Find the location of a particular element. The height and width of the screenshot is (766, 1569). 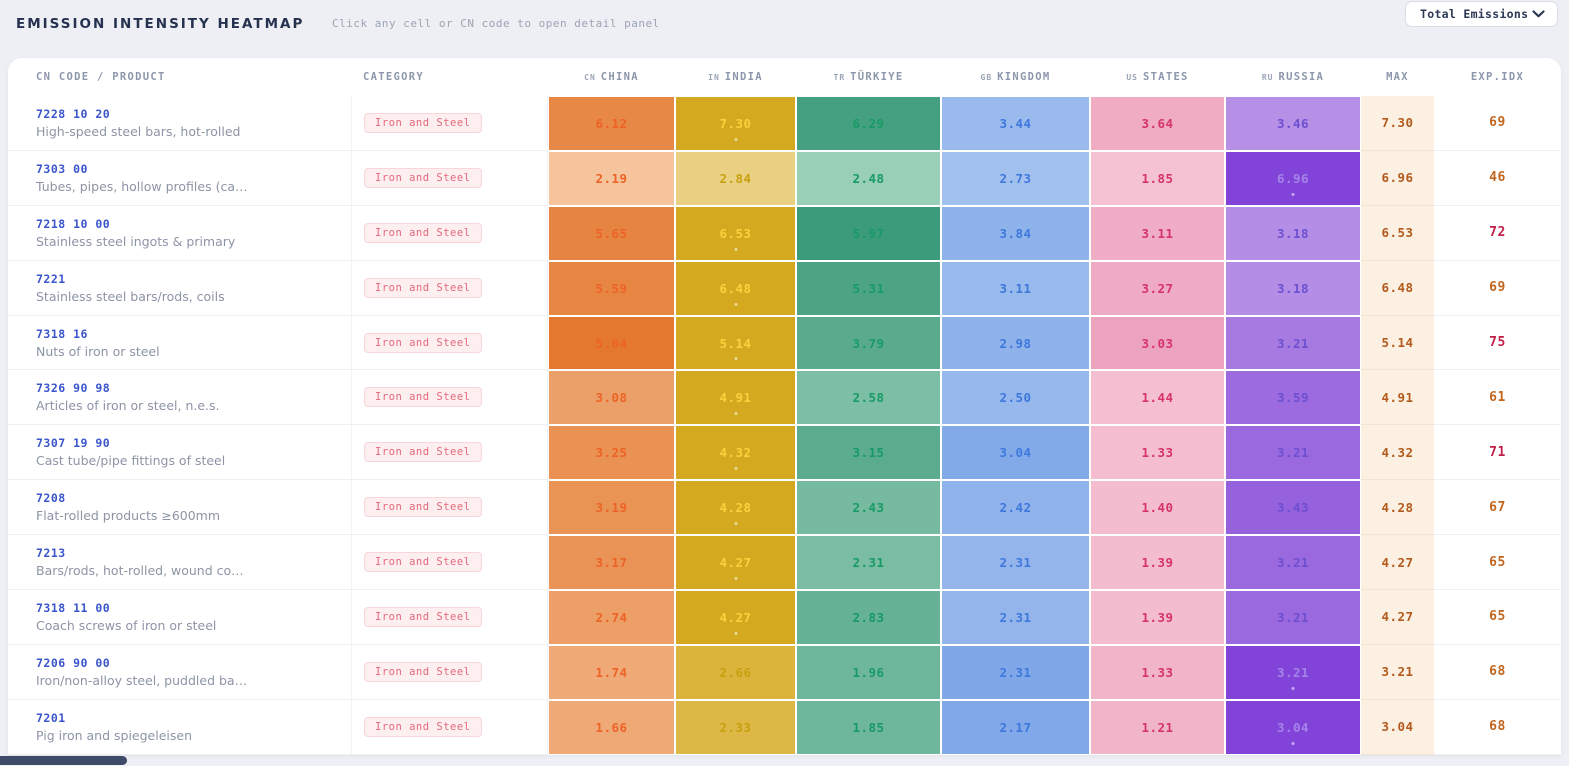

heatmap-cell-value: 5.31 is located at coordinates (868, 288).